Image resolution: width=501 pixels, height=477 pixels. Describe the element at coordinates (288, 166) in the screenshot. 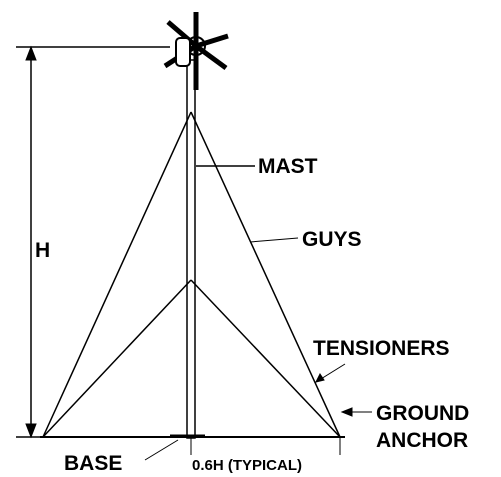

I see `mast-label: MAST` at that location.